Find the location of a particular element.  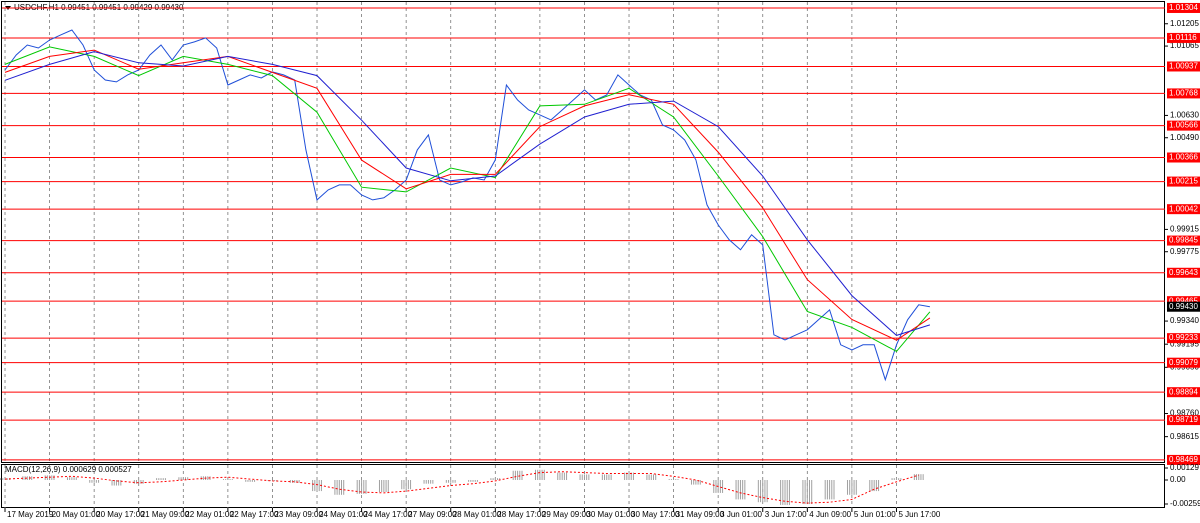

x-tick-label: 3 Jun 17:00 is located at coordinates (786, 514).